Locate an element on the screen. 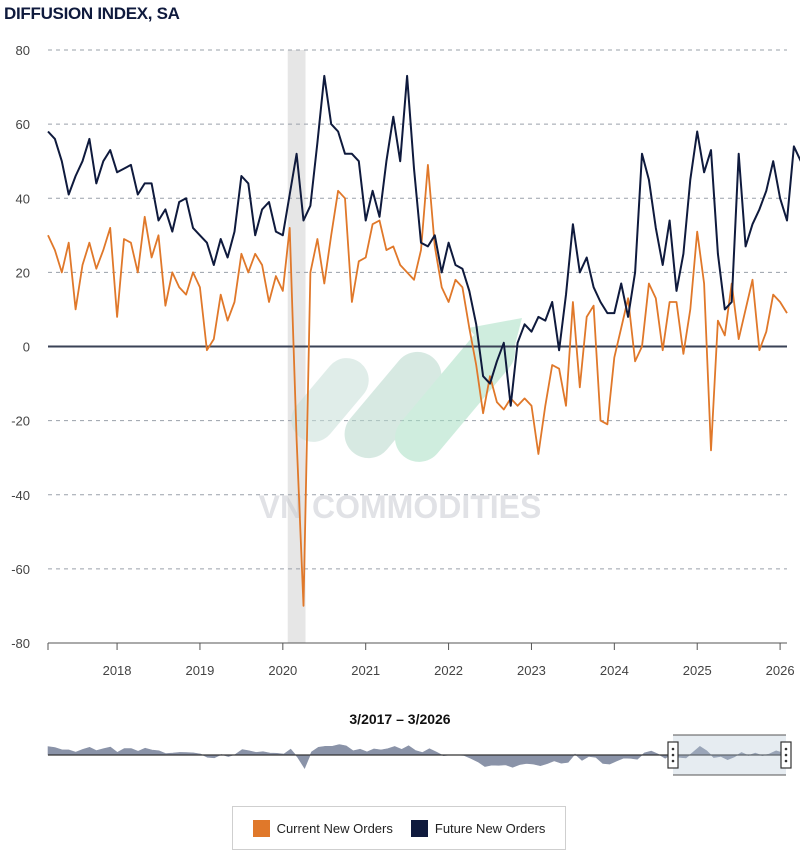 The height and width of the screenshot is (852, 800). x-tick-label: 2025 is located at coordinates (697, 670).